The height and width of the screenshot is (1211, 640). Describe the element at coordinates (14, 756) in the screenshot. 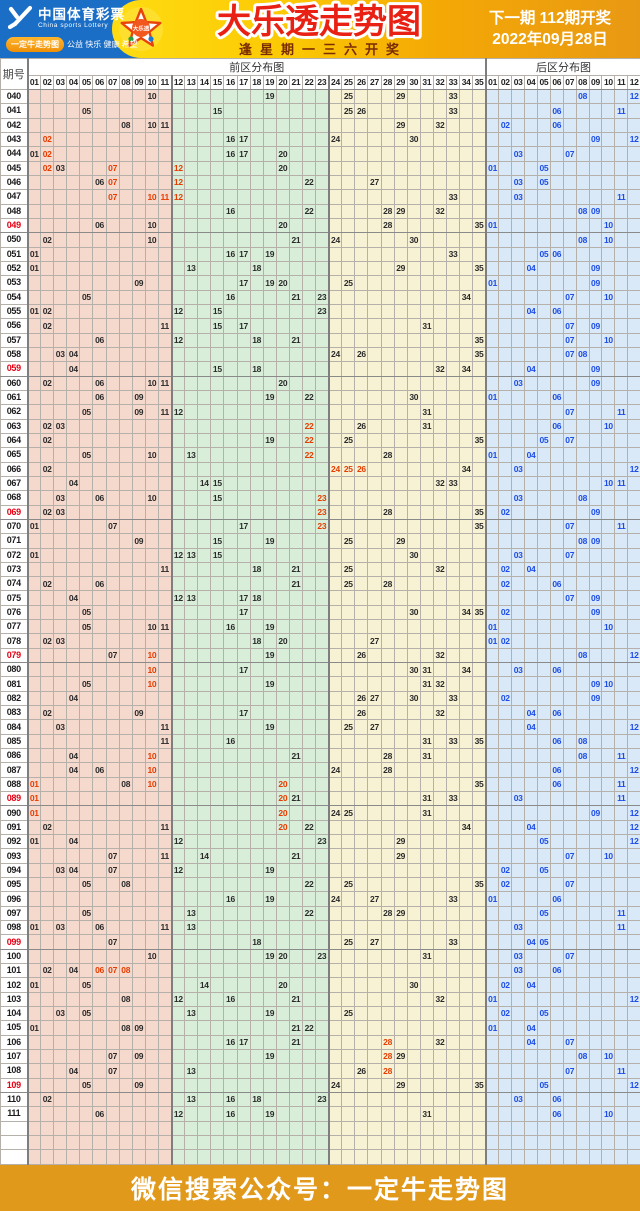

I see `period-cell: 086` at that location.